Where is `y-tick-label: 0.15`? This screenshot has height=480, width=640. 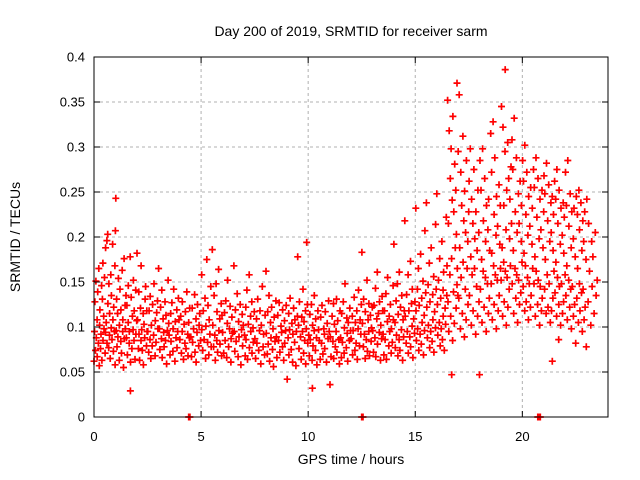
y-tick-label: 0.15 is located at coordinates (72, 282).